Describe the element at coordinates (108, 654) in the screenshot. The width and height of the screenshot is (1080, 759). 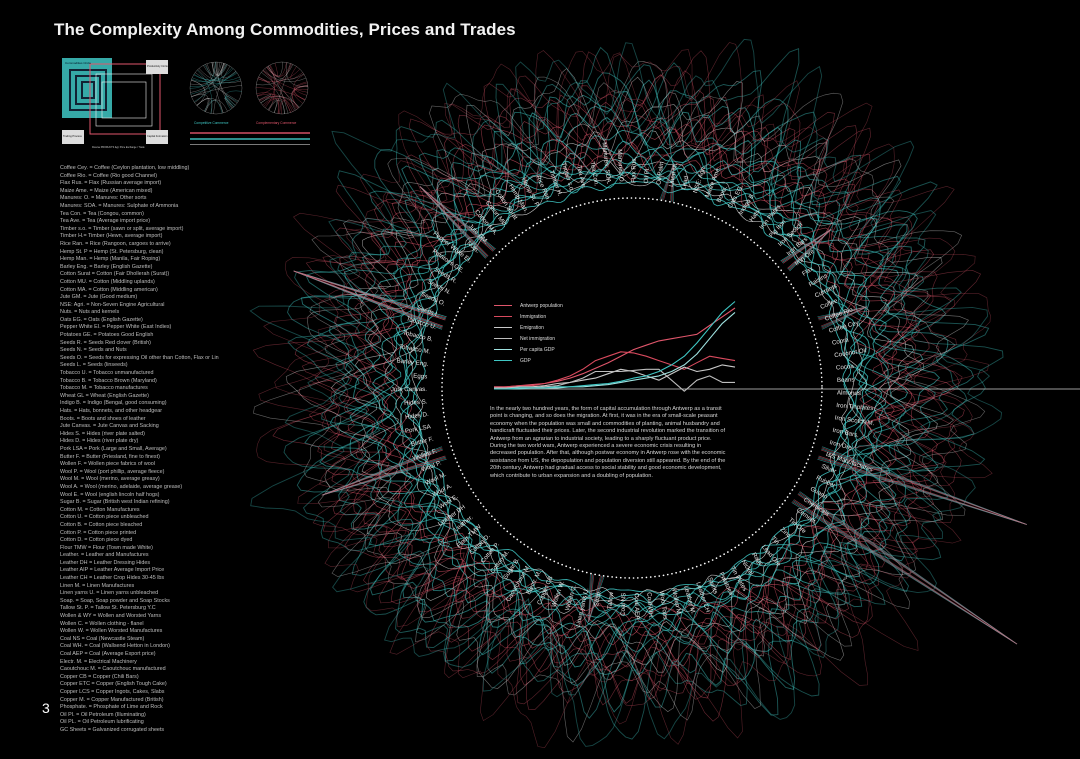
I see `legend-item: Coal AEP = Coal (Average Export price)` at that location.